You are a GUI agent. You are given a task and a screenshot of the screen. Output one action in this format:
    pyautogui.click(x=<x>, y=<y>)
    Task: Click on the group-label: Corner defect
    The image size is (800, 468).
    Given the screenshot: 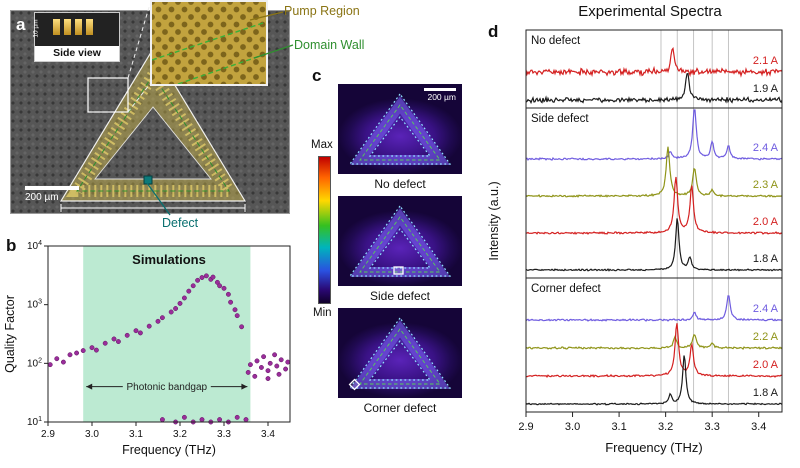 What is the action you would take?
    pyautogui.click(x=566, y=289)
    